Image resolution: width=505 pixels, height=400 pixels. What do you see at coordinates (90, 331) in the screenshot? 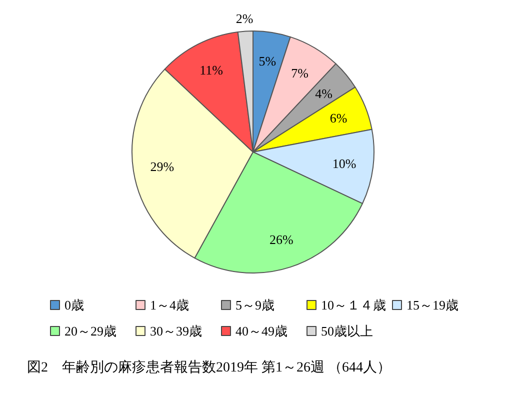
I see `legend-label: 20～29歳` at bounding box center [90, 331].